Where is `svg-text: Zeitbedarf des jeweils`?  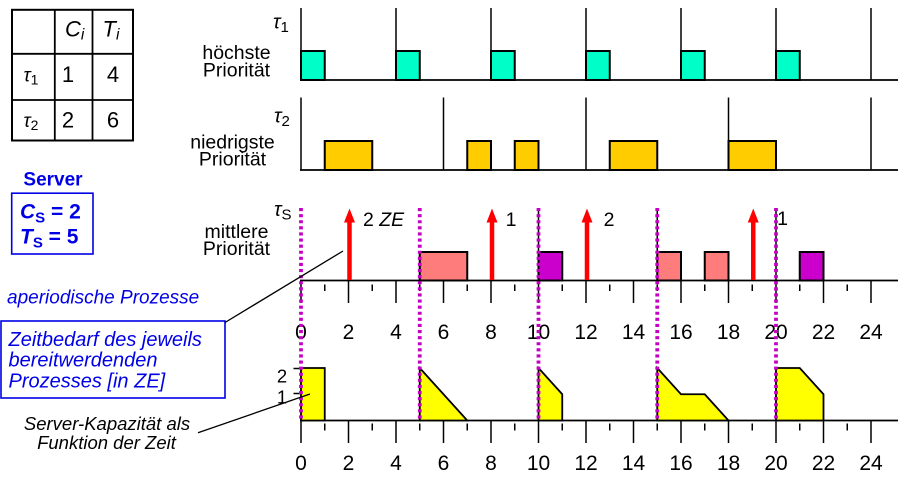
svg-text: Zeitbedarf des jeweils is located at coordinates (105, 340).